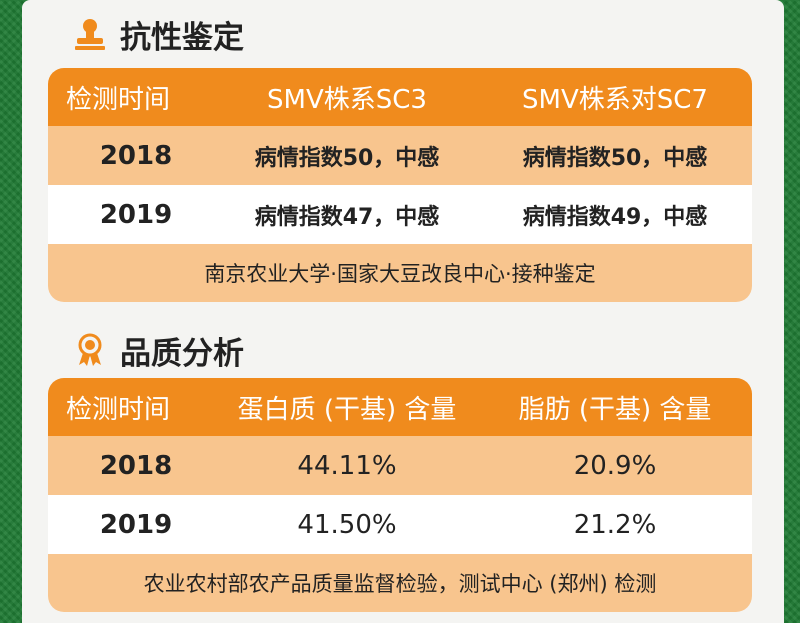 The image size is (800, 623). I want to click on quality-footer: 农业农村部农产品质量监督检验，测试中心 (郑州) 检测, so click(400, 583).